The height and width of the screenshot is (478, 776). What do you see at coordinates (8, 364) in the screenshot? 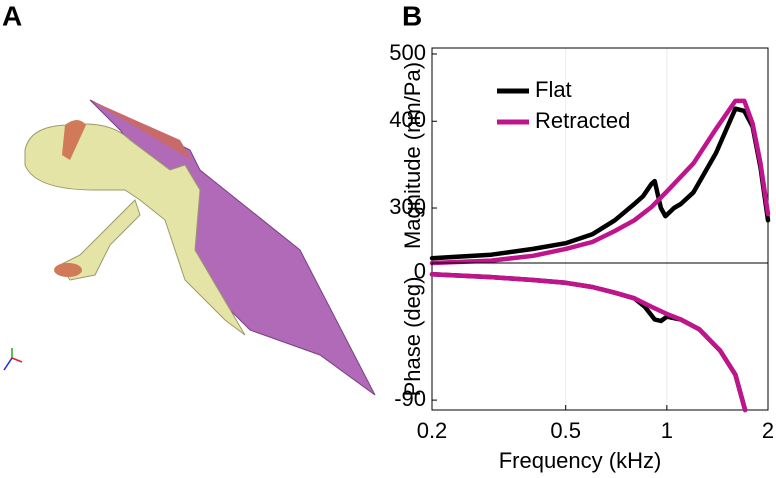
I see `axis-z3d` at bounding box center [8, 364].